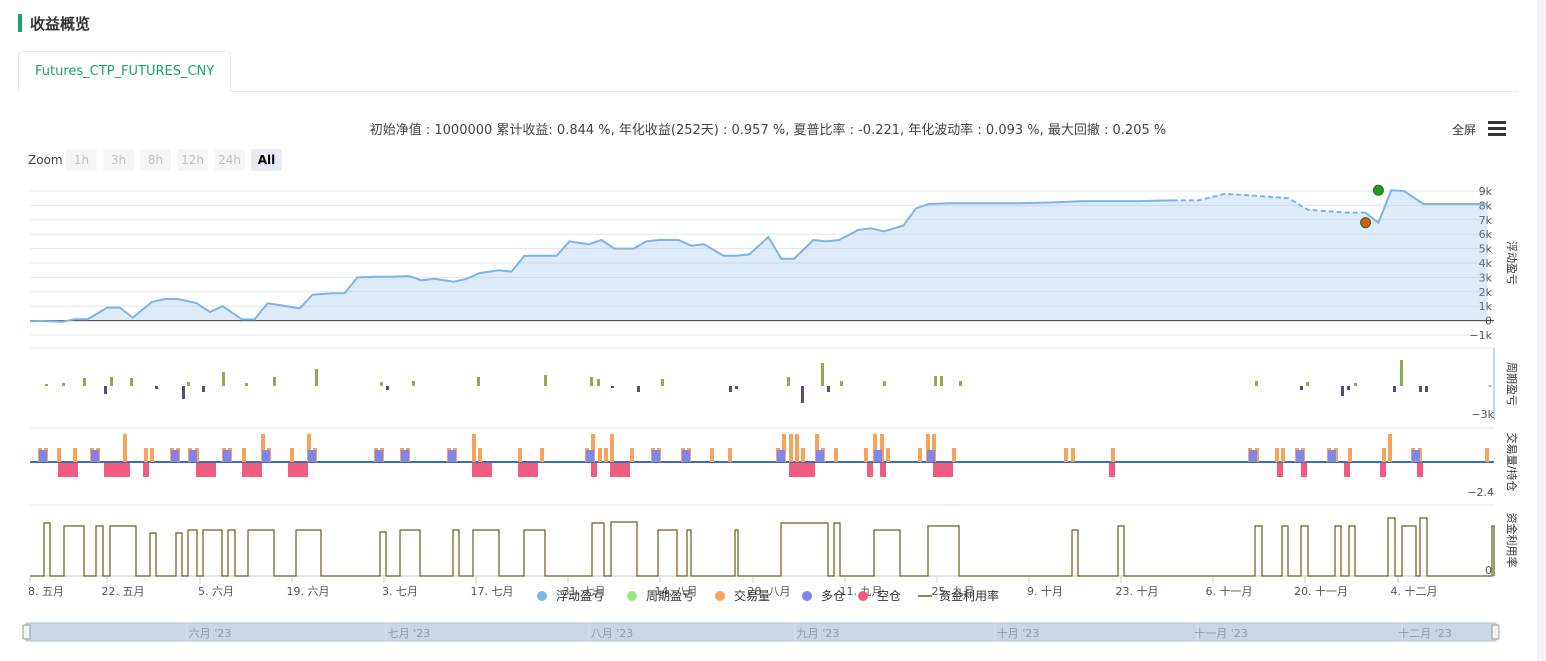 This screenshot has width=1546, height=661. I want to click on navigator-label: 七月 '23, so click(409, 633).